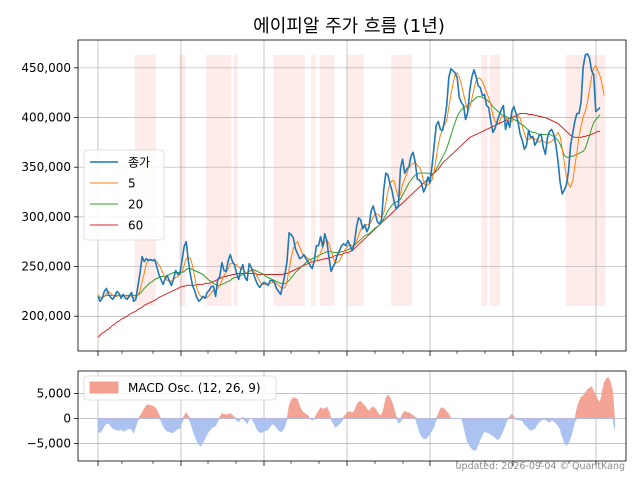 The width and height of the screenshot is (640, 484). What do you see at coordinates (49, 444) in the screenshot?
I see `macd-y-tick-label: −5,000` at bounding box center [49, 444].